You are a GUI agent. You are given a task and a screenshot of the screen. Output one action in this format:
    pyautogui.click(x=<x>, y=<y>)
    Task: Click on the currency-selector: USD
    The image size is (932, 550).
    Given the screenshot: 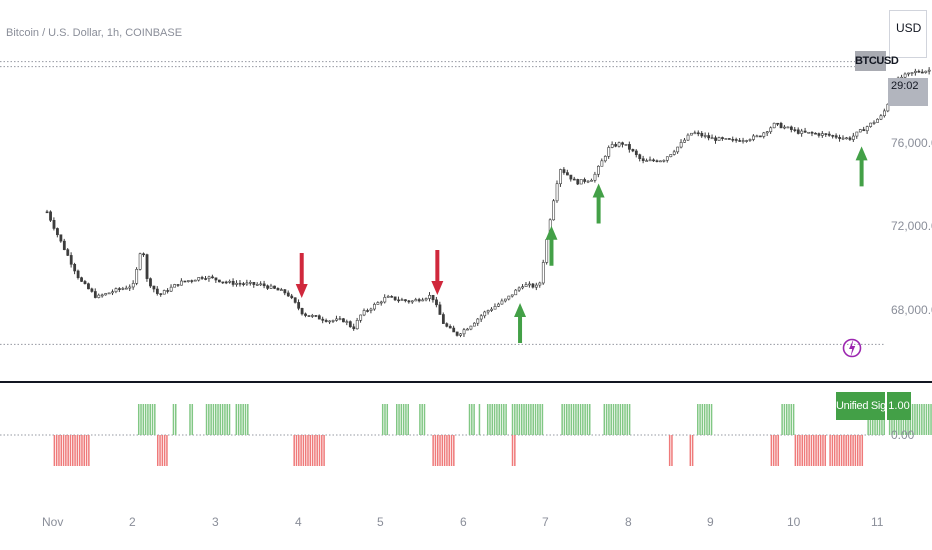 What is the action you would take?
    pyautogui.click(x=908, y=34)
    